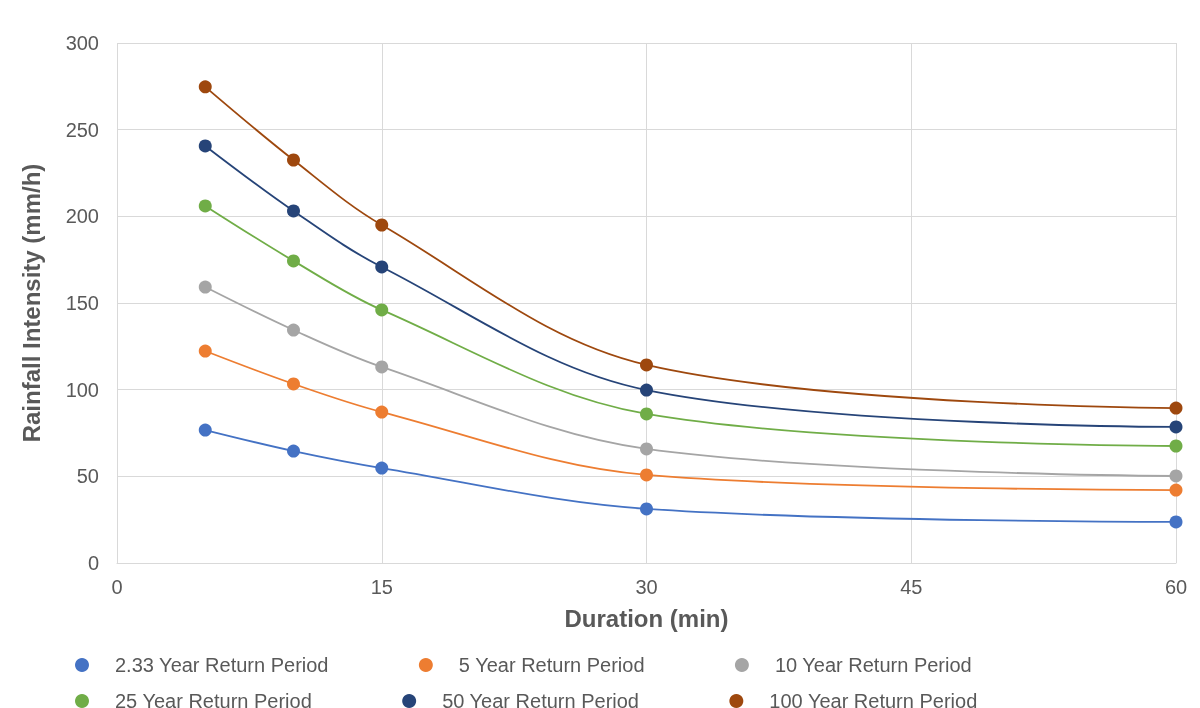 This screenshot has height=708, width=1200. What do you see at coordinates (213, 699) in the screenshot?
I see `legend-label: 25 Year Return Period` at bounding box center [213, 699].